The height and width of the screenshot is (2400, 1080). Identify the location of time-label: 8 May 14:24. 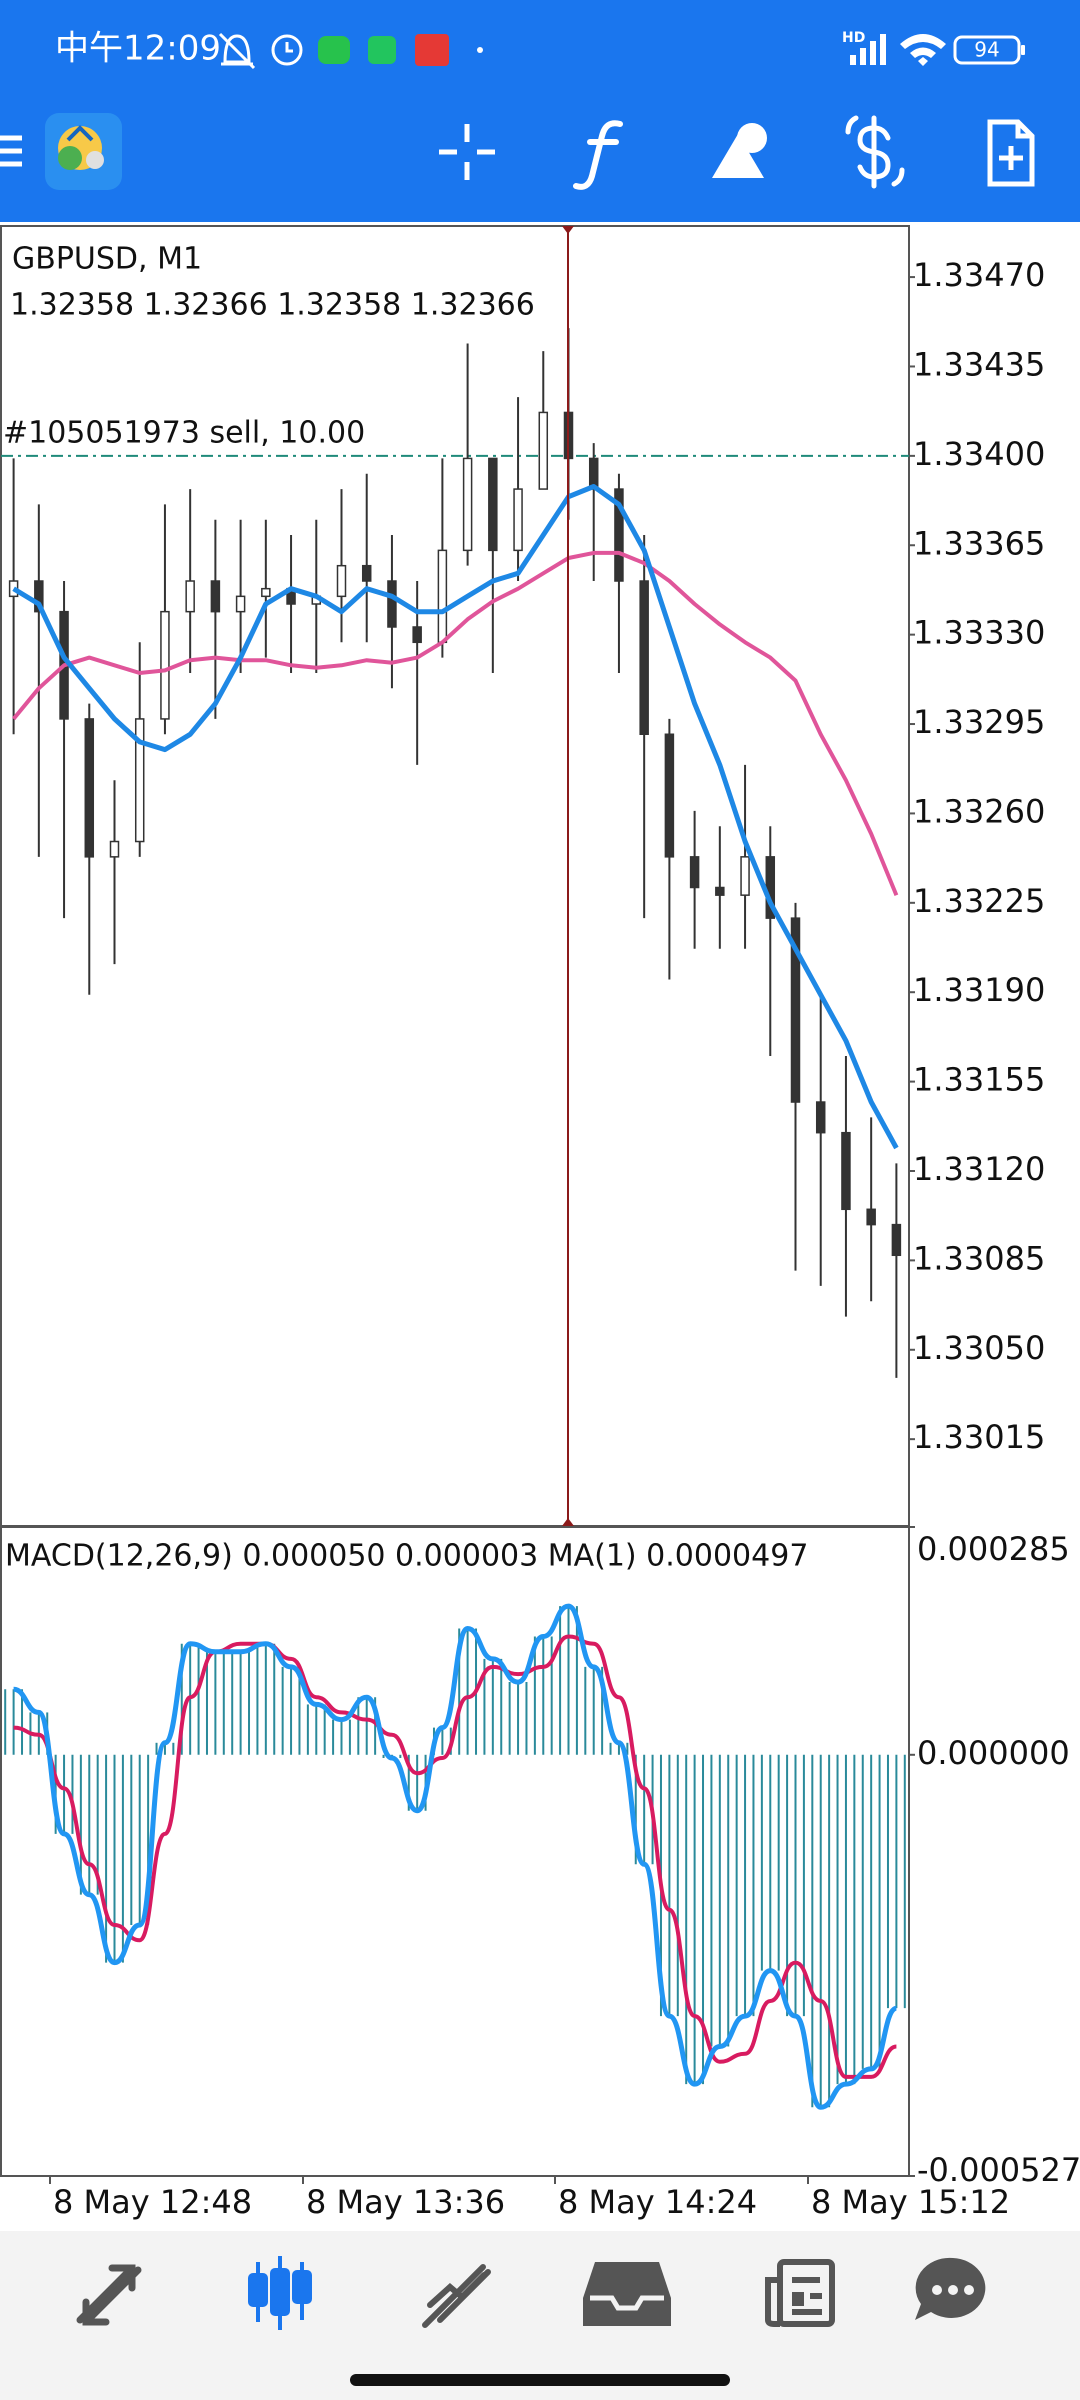
(657, 2202).